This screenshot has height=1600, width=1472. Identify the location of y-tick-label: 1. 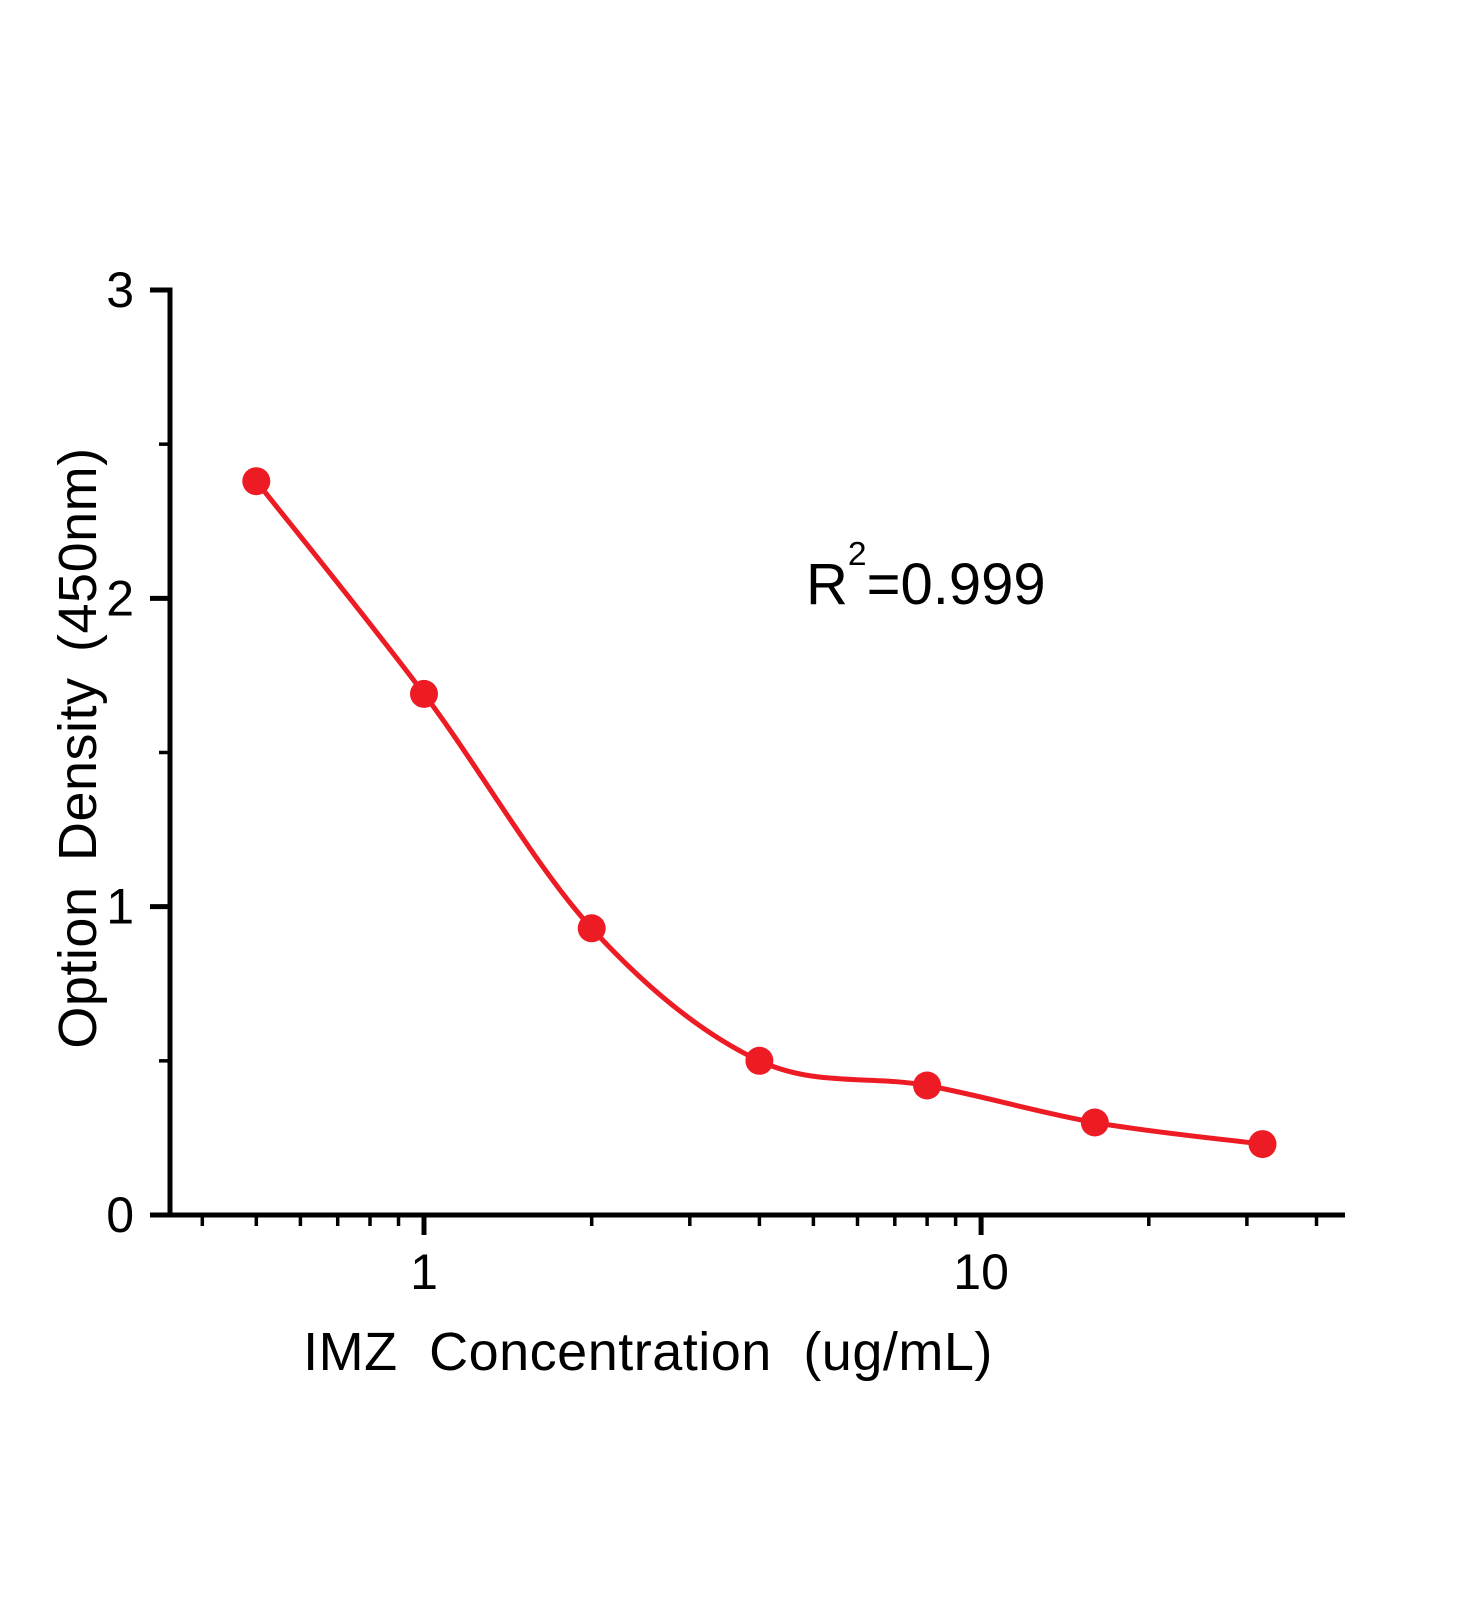
(120, 907).